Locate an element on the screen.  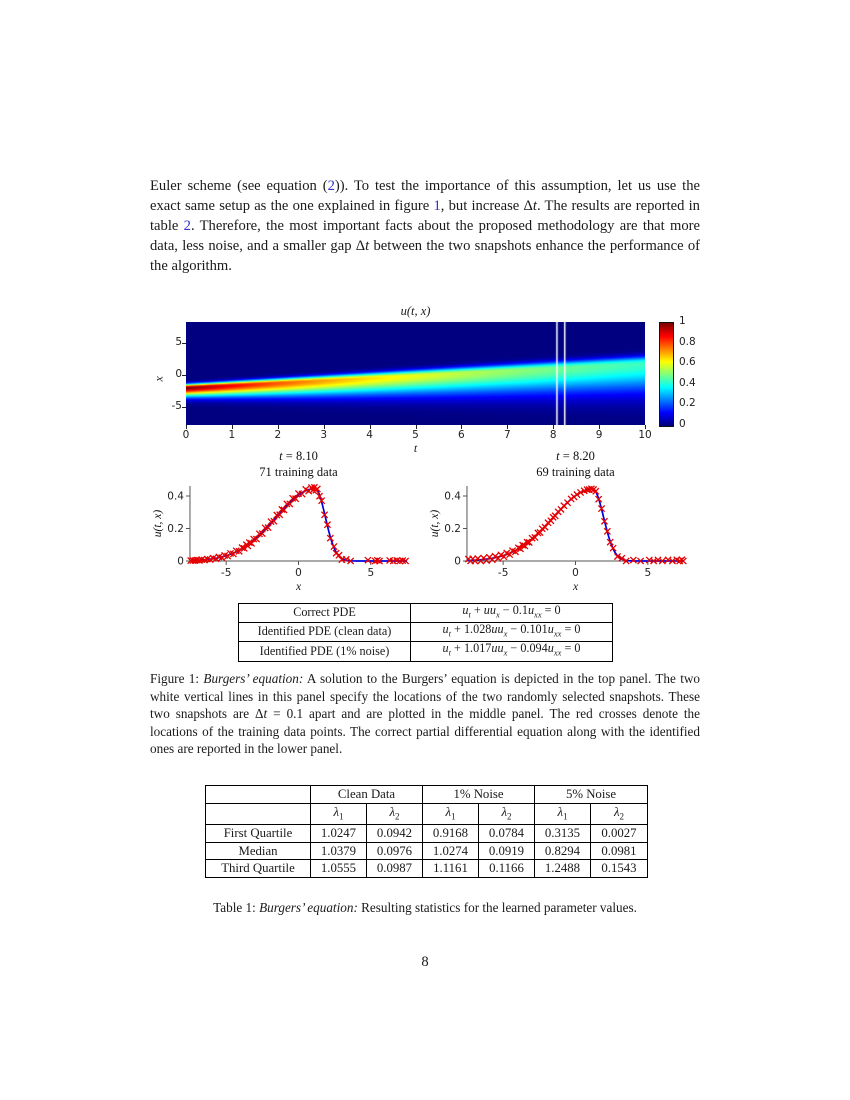
results-table-value-cell: 0.8294 is located at coordinates (562, 851).